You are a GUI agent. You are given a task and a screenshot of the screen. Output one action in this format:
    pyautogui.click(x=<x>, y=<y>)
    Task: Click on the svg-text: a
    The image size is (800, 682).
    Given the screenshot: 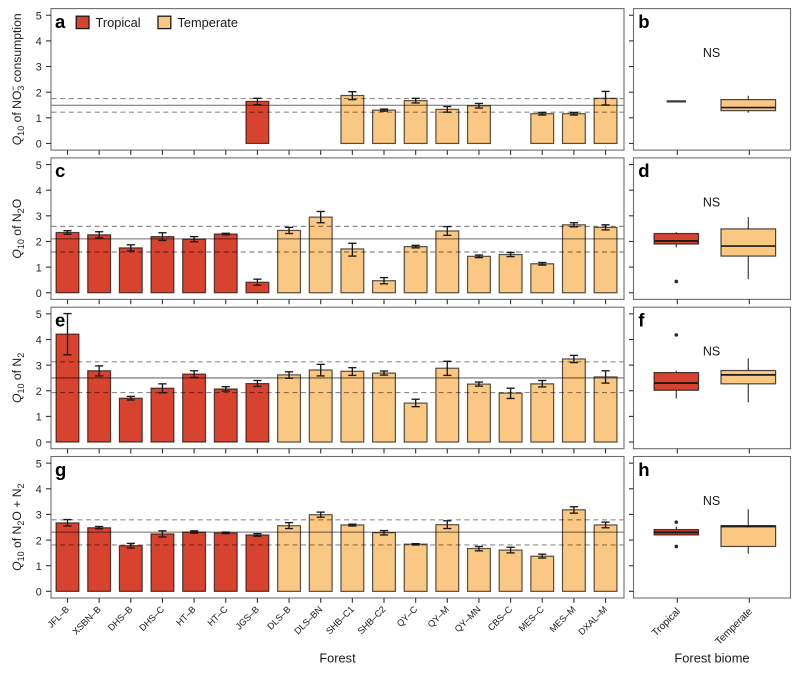 What is the action you would take?
    pyautogui.click(x=60, y=21)
    